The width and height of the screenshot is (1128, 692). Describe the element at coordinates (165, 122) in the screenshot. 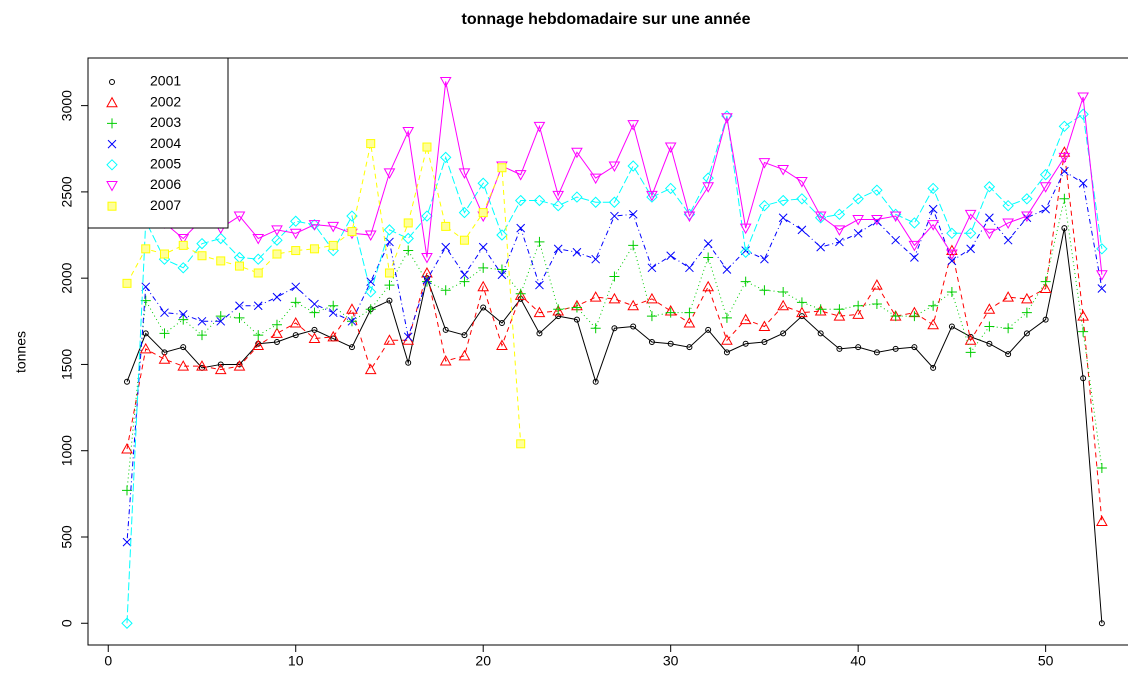

I see `legend-label: 2003` at that location.